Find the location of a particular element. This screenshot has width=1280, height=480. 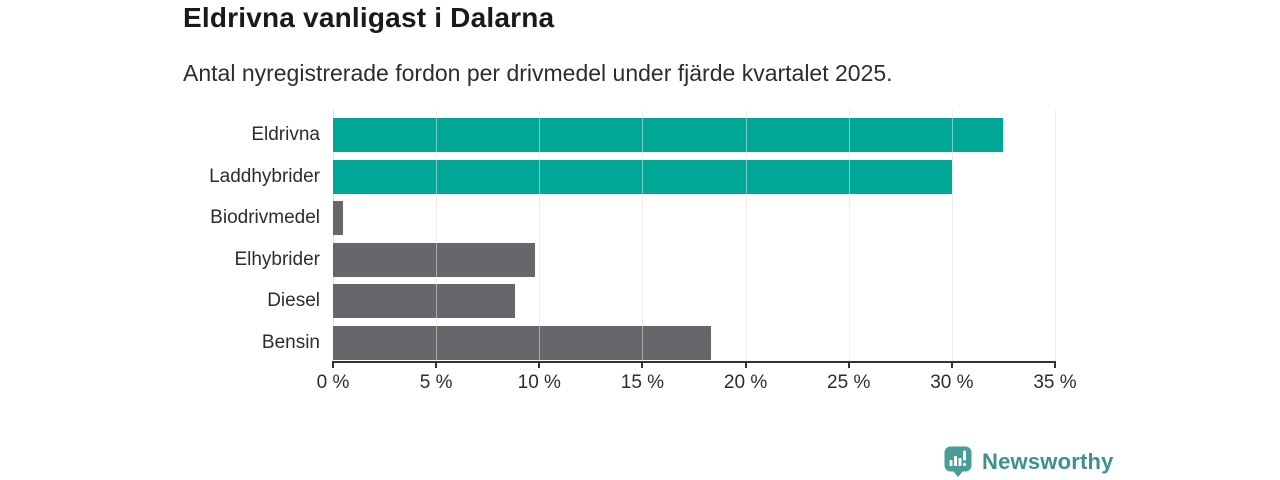

brand-footer: Newsworthy is located at coordinates (1029, 461).